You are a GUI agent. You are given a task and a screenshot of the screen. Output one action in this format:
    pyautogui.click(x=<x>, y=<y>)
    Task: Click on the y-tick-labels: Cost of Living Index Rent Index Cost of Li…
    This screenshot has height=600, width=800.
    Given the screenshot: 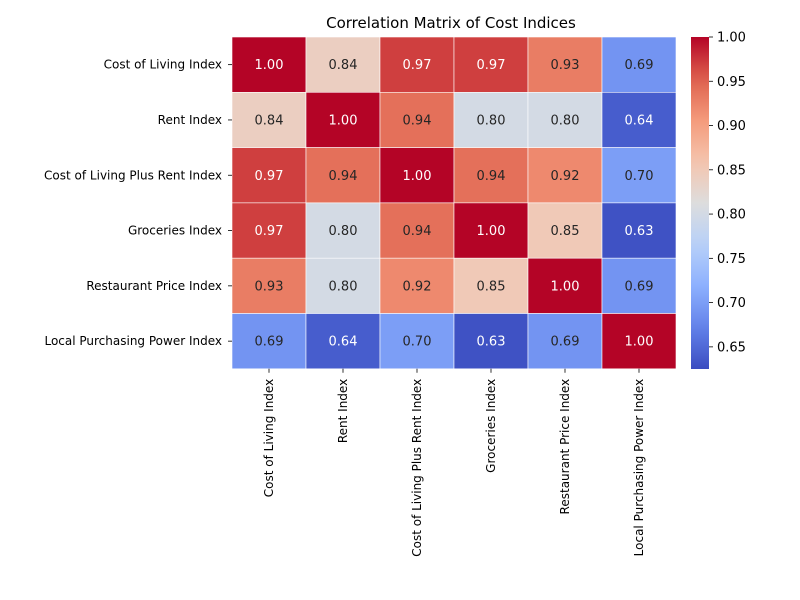 What is the action you would take?
    pyautogui.click(x=138, y=203)
    